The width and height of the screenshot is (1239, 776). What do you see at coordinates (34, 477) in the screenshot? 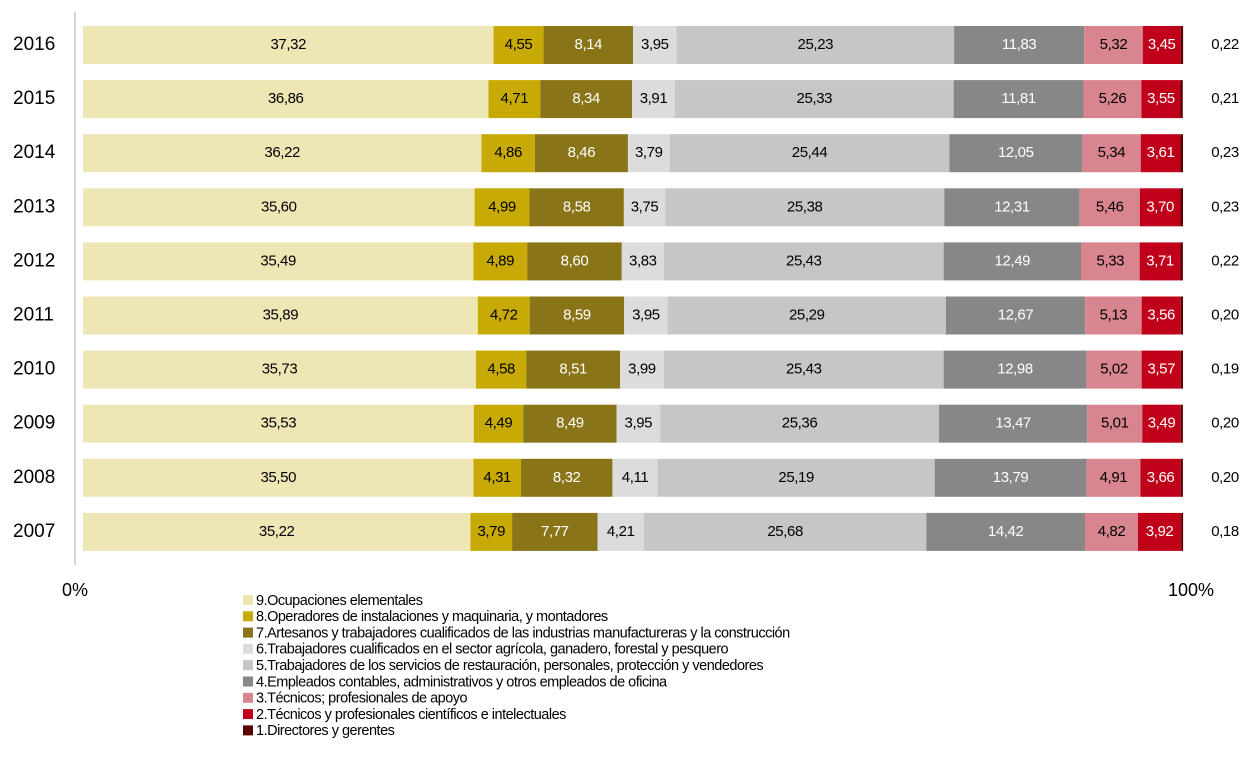
I see `category-label: 2008` at bounding box center [34, 477].